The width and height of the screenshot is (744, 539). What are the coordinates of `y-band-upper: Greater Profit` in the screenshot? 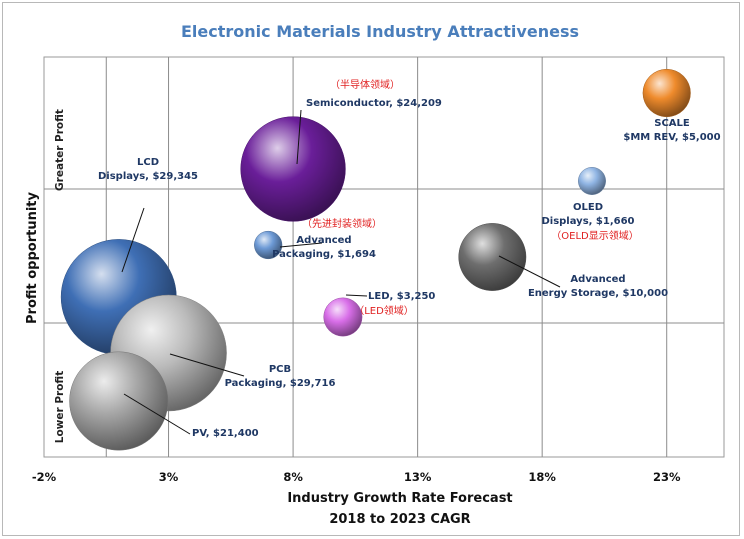 It's located at (60, 150).